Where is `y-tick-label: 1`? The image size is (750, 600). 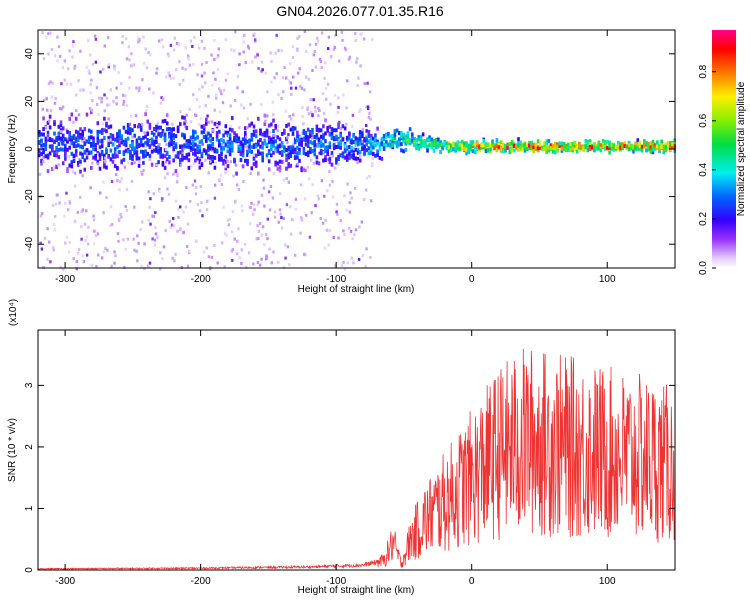
y-tick-label: 1 is located at coordinates (29, 508).